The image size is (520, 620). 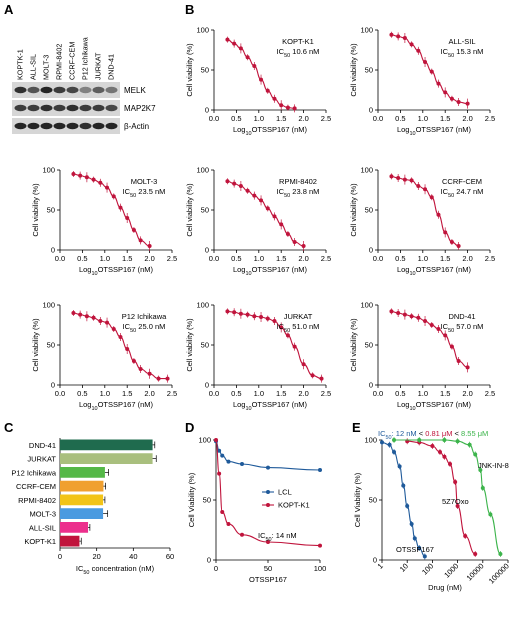 What do you see at coordinates (298, 328) in the screenshot?
I see `ic50-label: IC50 51.0 nM` at bounding box center [298, 328].